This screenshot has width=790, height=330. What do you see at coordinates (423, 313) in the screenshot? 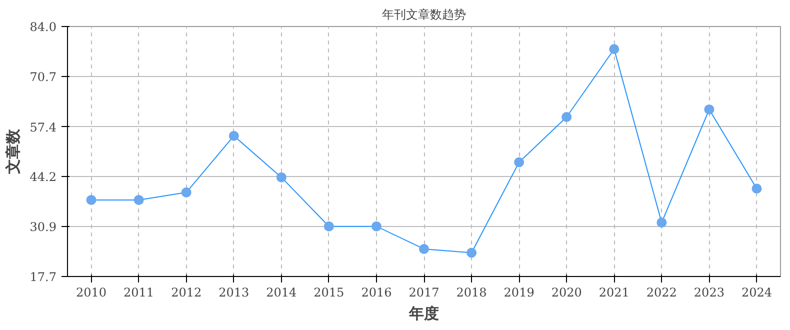
I see `x-axis-title: 年度` at bounding box center [423, 313].